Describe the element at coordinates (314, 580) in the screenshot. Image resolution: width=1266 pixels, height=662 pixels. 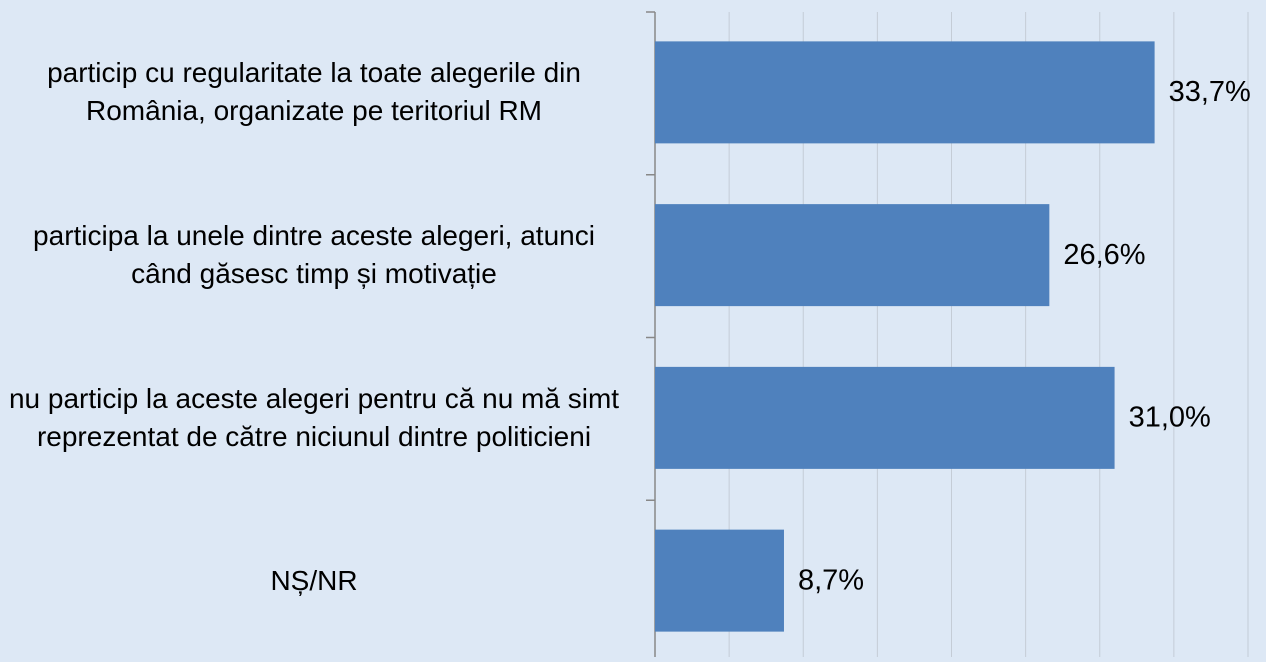
I see `category-label: NȘ/NR` at that location.